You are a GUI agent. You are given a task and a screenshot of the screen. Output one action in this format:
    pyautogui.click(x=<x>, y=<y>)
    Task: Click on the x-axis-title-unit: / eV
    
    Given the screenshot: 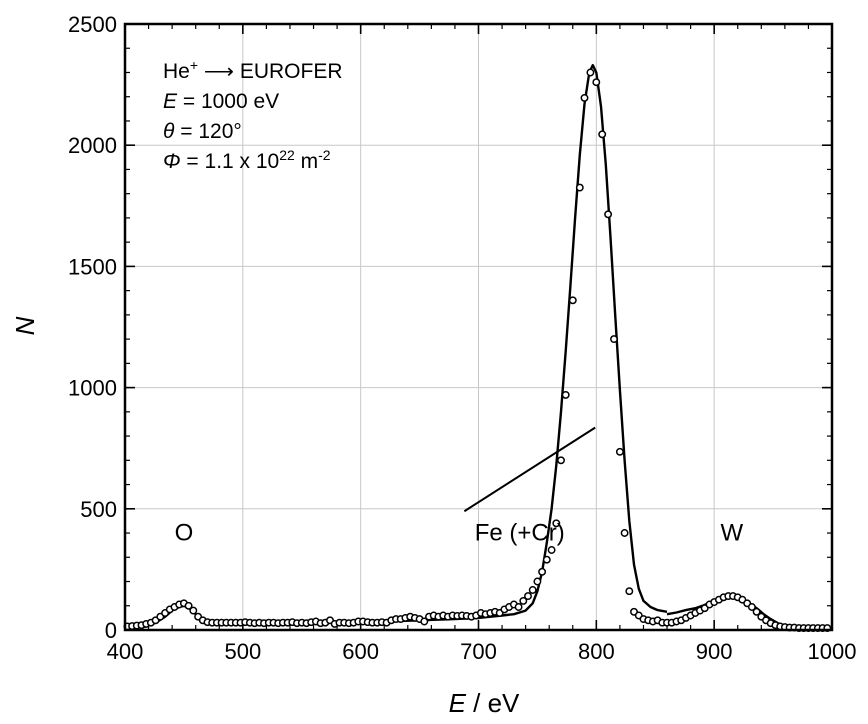 What is the action you would take?
    pyautogui.click(x=493, y=703)
    